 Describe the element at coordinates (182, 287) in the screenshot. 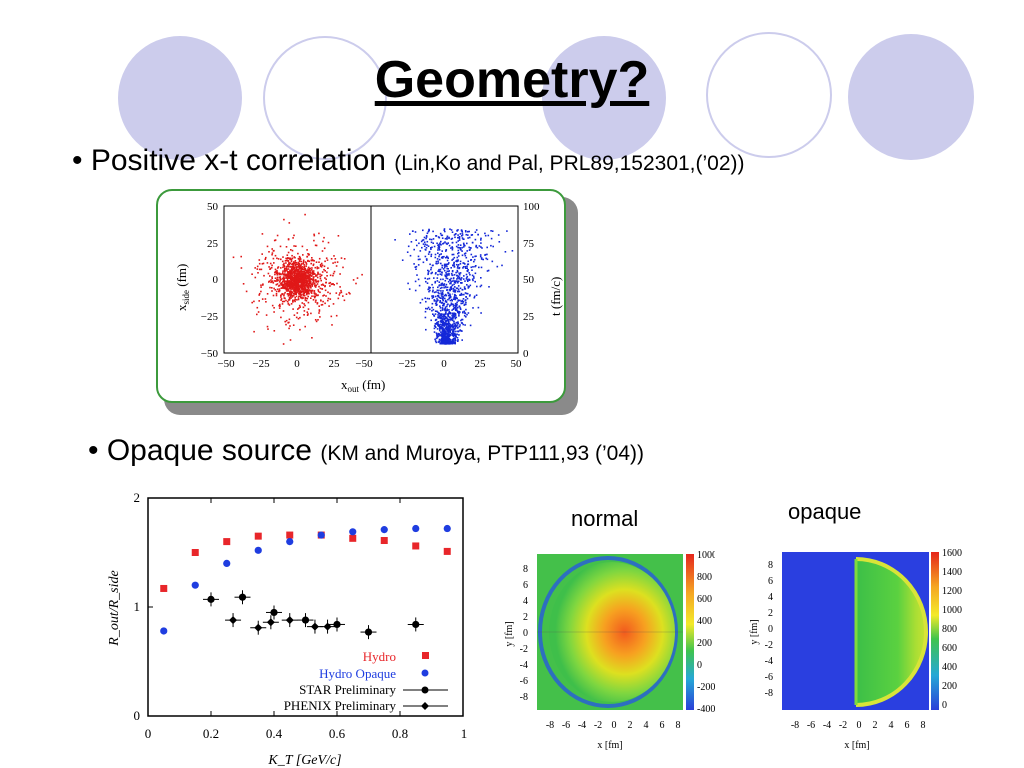

I see `x-side-axis-label: xside (fm)` at that location.